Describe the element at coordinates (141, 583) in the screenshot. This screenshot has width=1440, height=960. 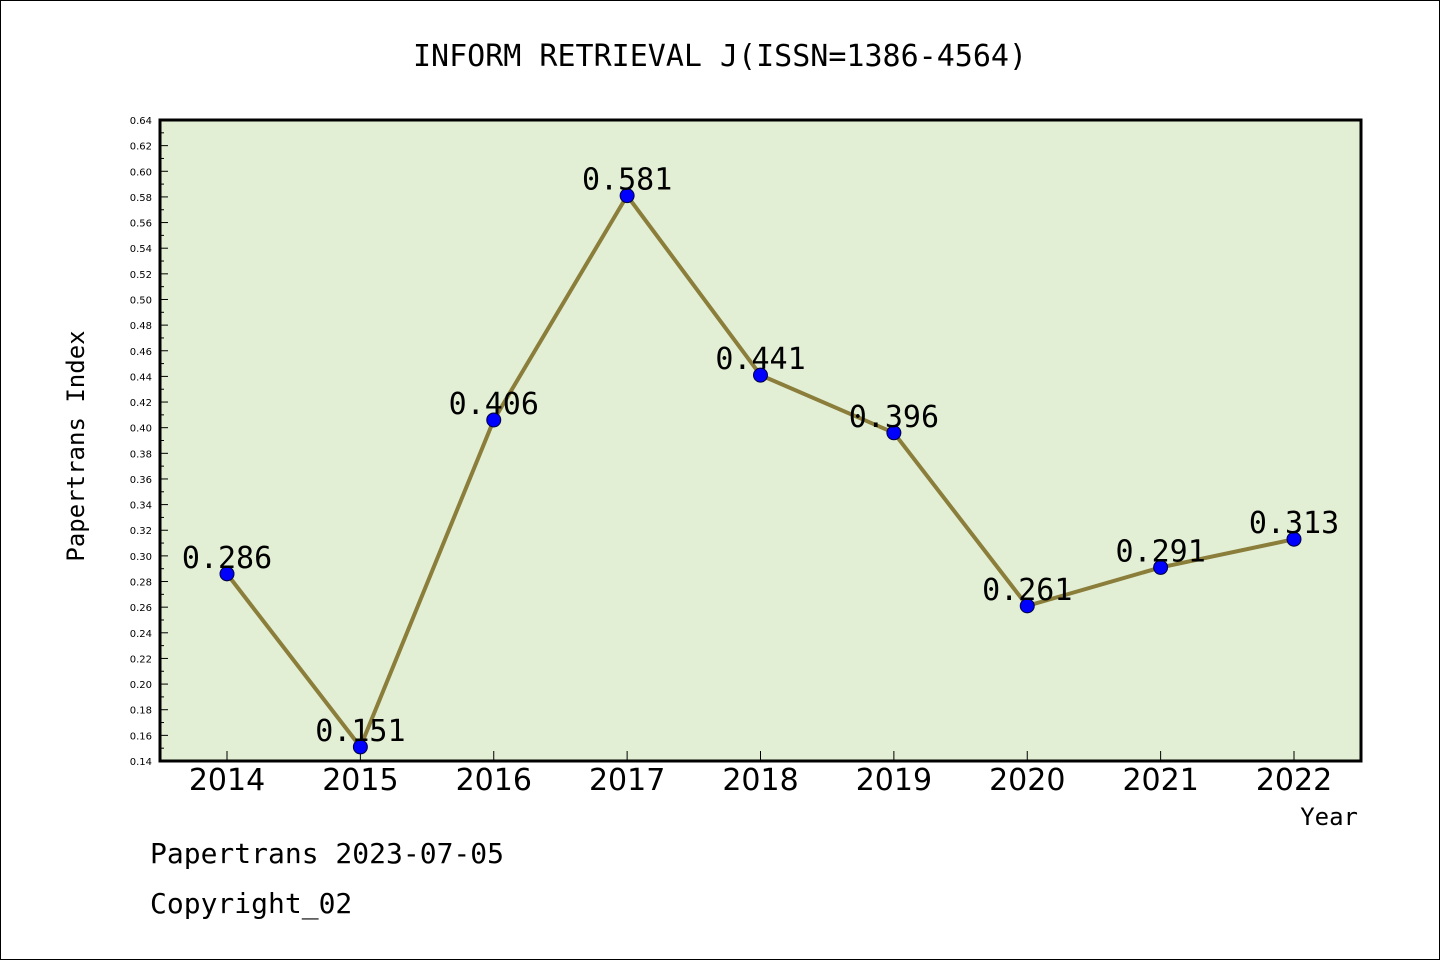
I see `y-tick-label: 0.28` at that location.